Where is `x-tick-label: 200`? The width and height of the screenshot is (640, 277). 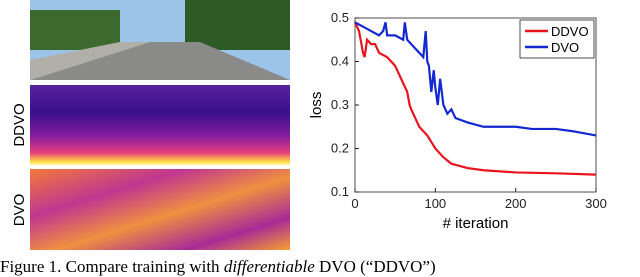 x-tick-label: 200 is located at coordinates (516, 203).